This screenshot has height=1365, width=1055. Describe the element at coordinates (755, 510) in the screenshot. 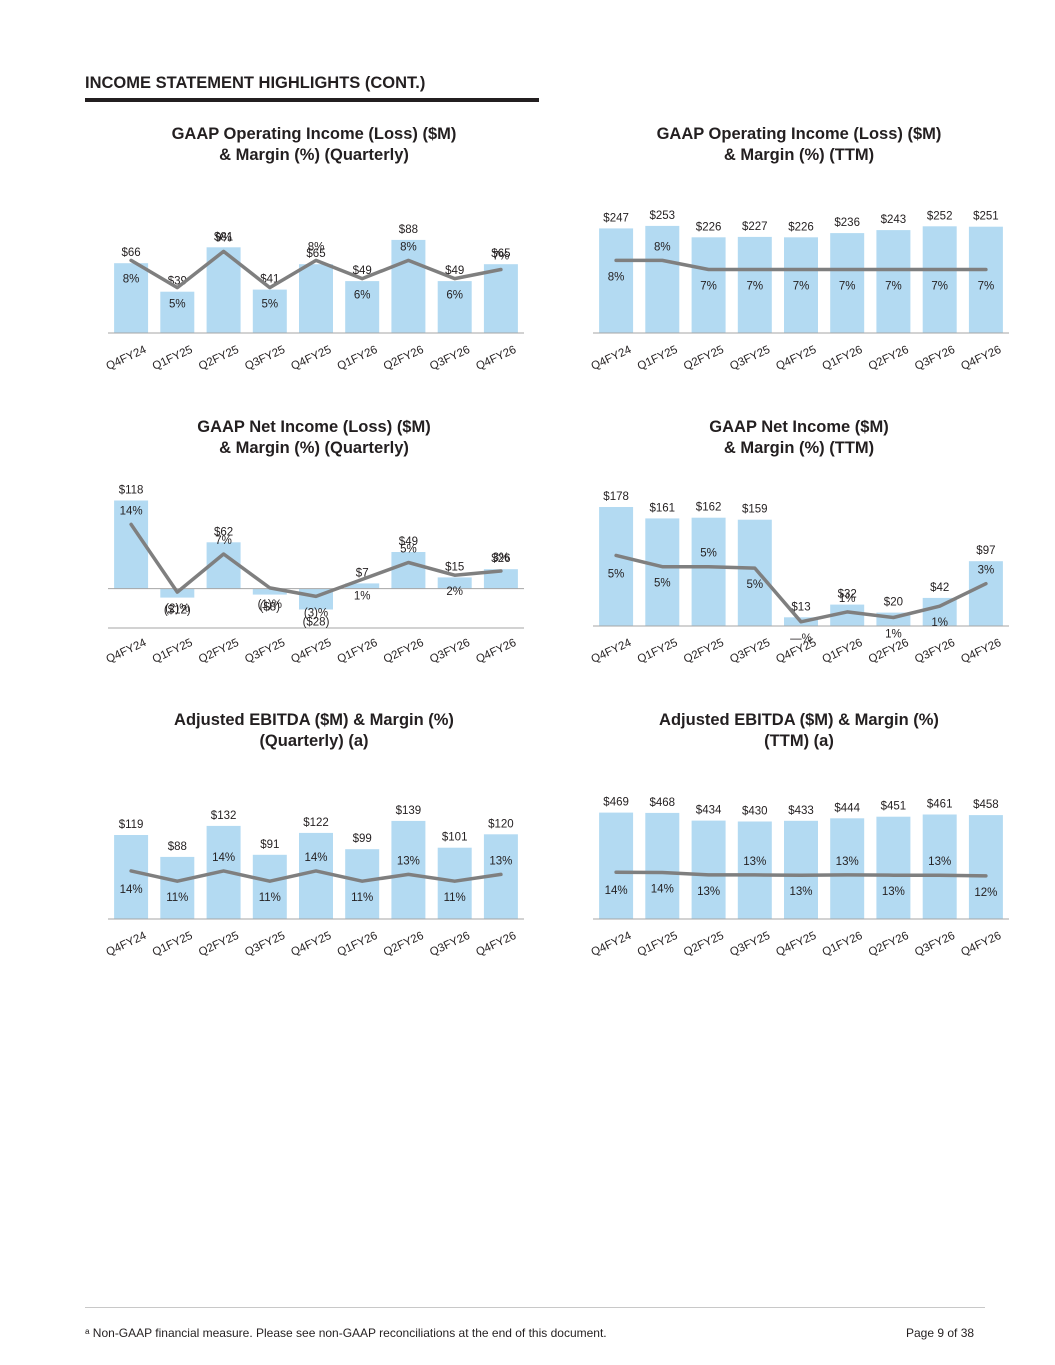

I see `value-label: $159` at that location.